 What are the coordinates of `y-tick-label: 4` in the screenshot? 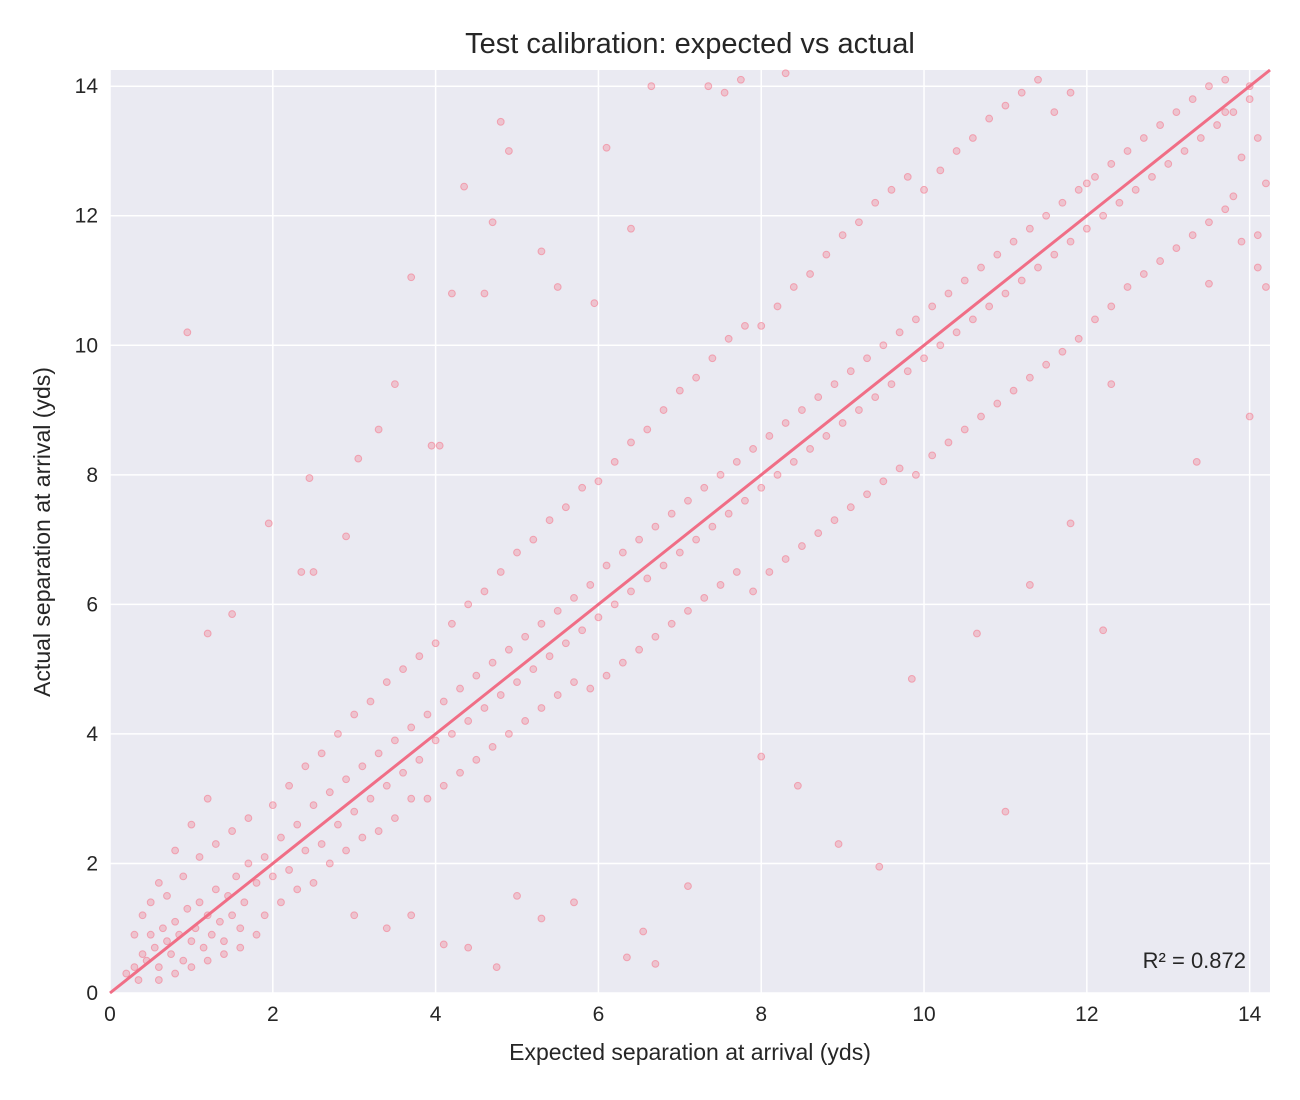 It's located at (92, 734).